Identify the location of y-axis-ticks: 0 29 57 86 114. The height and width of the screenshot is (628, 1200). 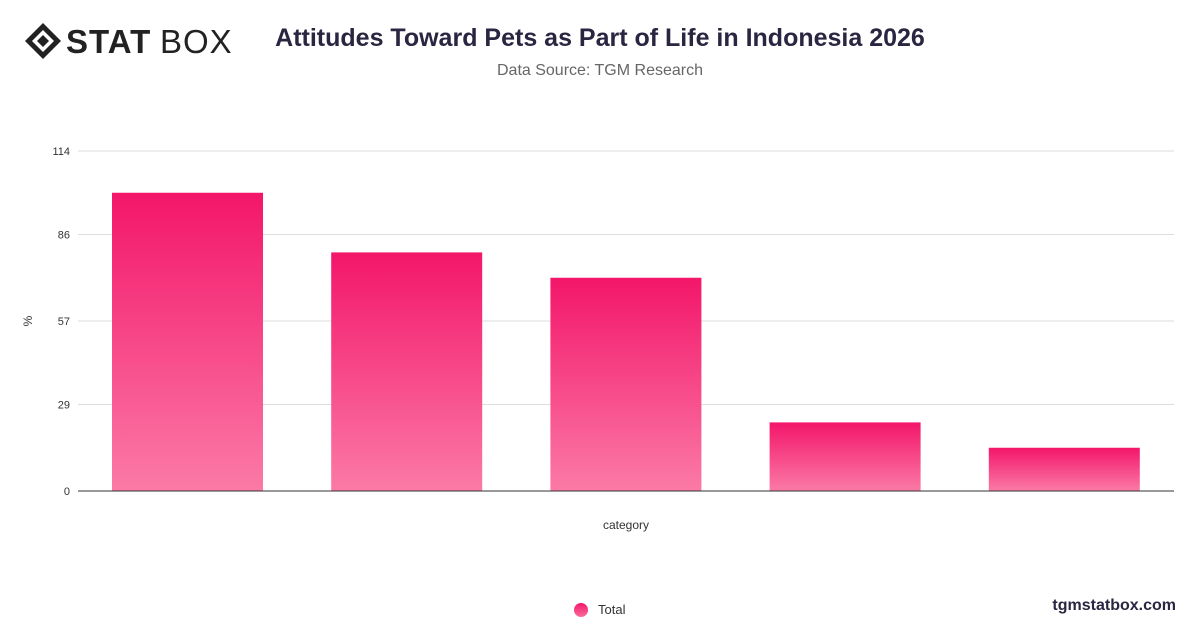
(61, 322).